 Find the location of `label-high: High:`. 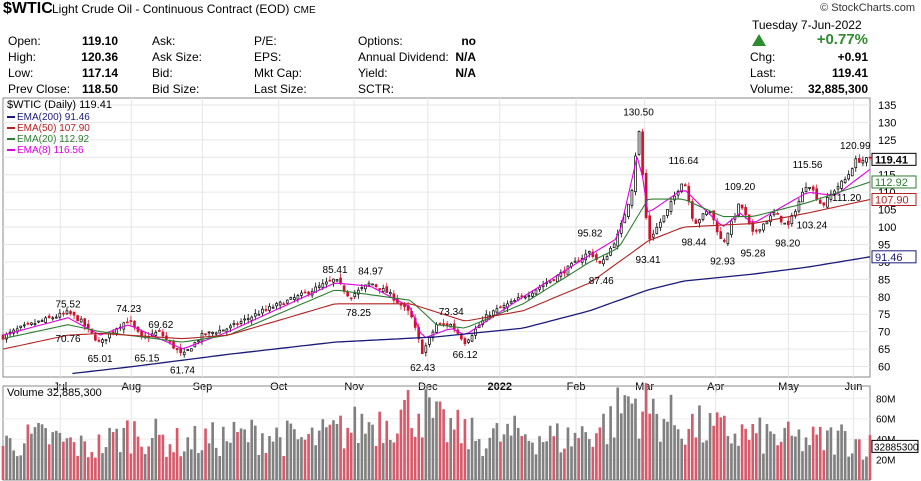

label-high: High: is located at coordinates (22, 57).